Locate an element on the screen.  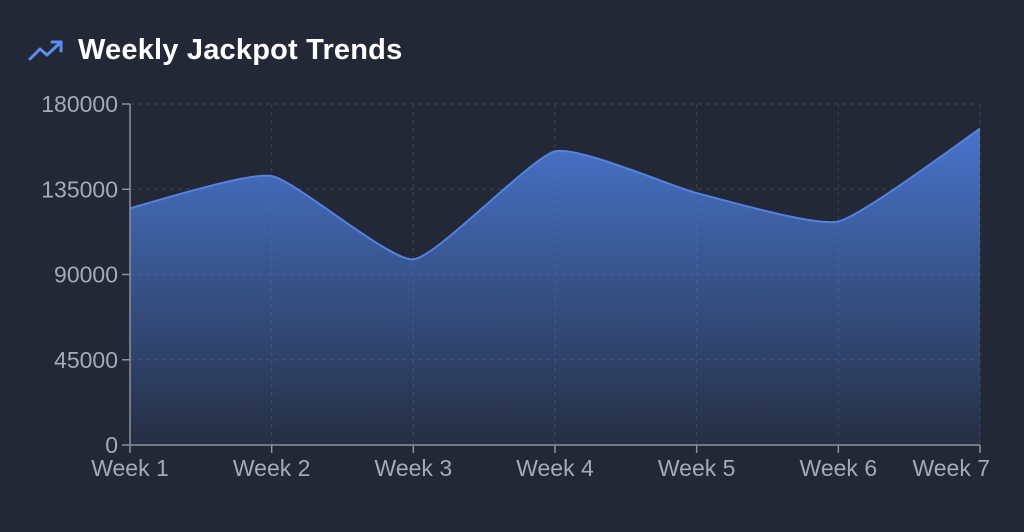
chart-header: Weekly Jackpot Trends is located at coordinates (215, 50).